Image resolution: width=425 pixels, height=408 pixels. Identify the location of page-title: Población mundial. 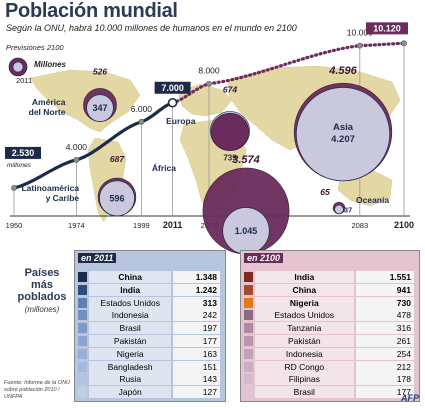
(91, 11).